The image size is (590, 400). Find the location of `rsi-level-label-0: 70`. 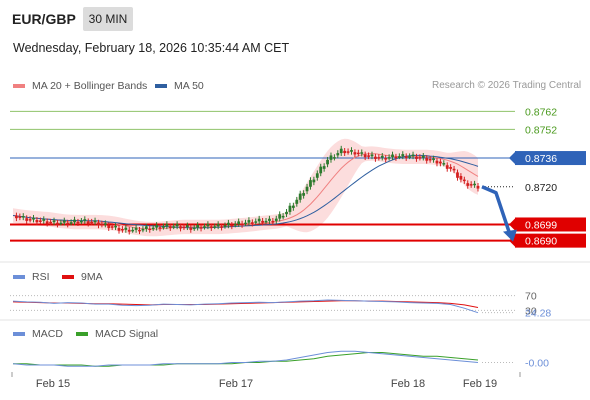

rsi-level-label-0: 70 is located at coordinates (531, 297).